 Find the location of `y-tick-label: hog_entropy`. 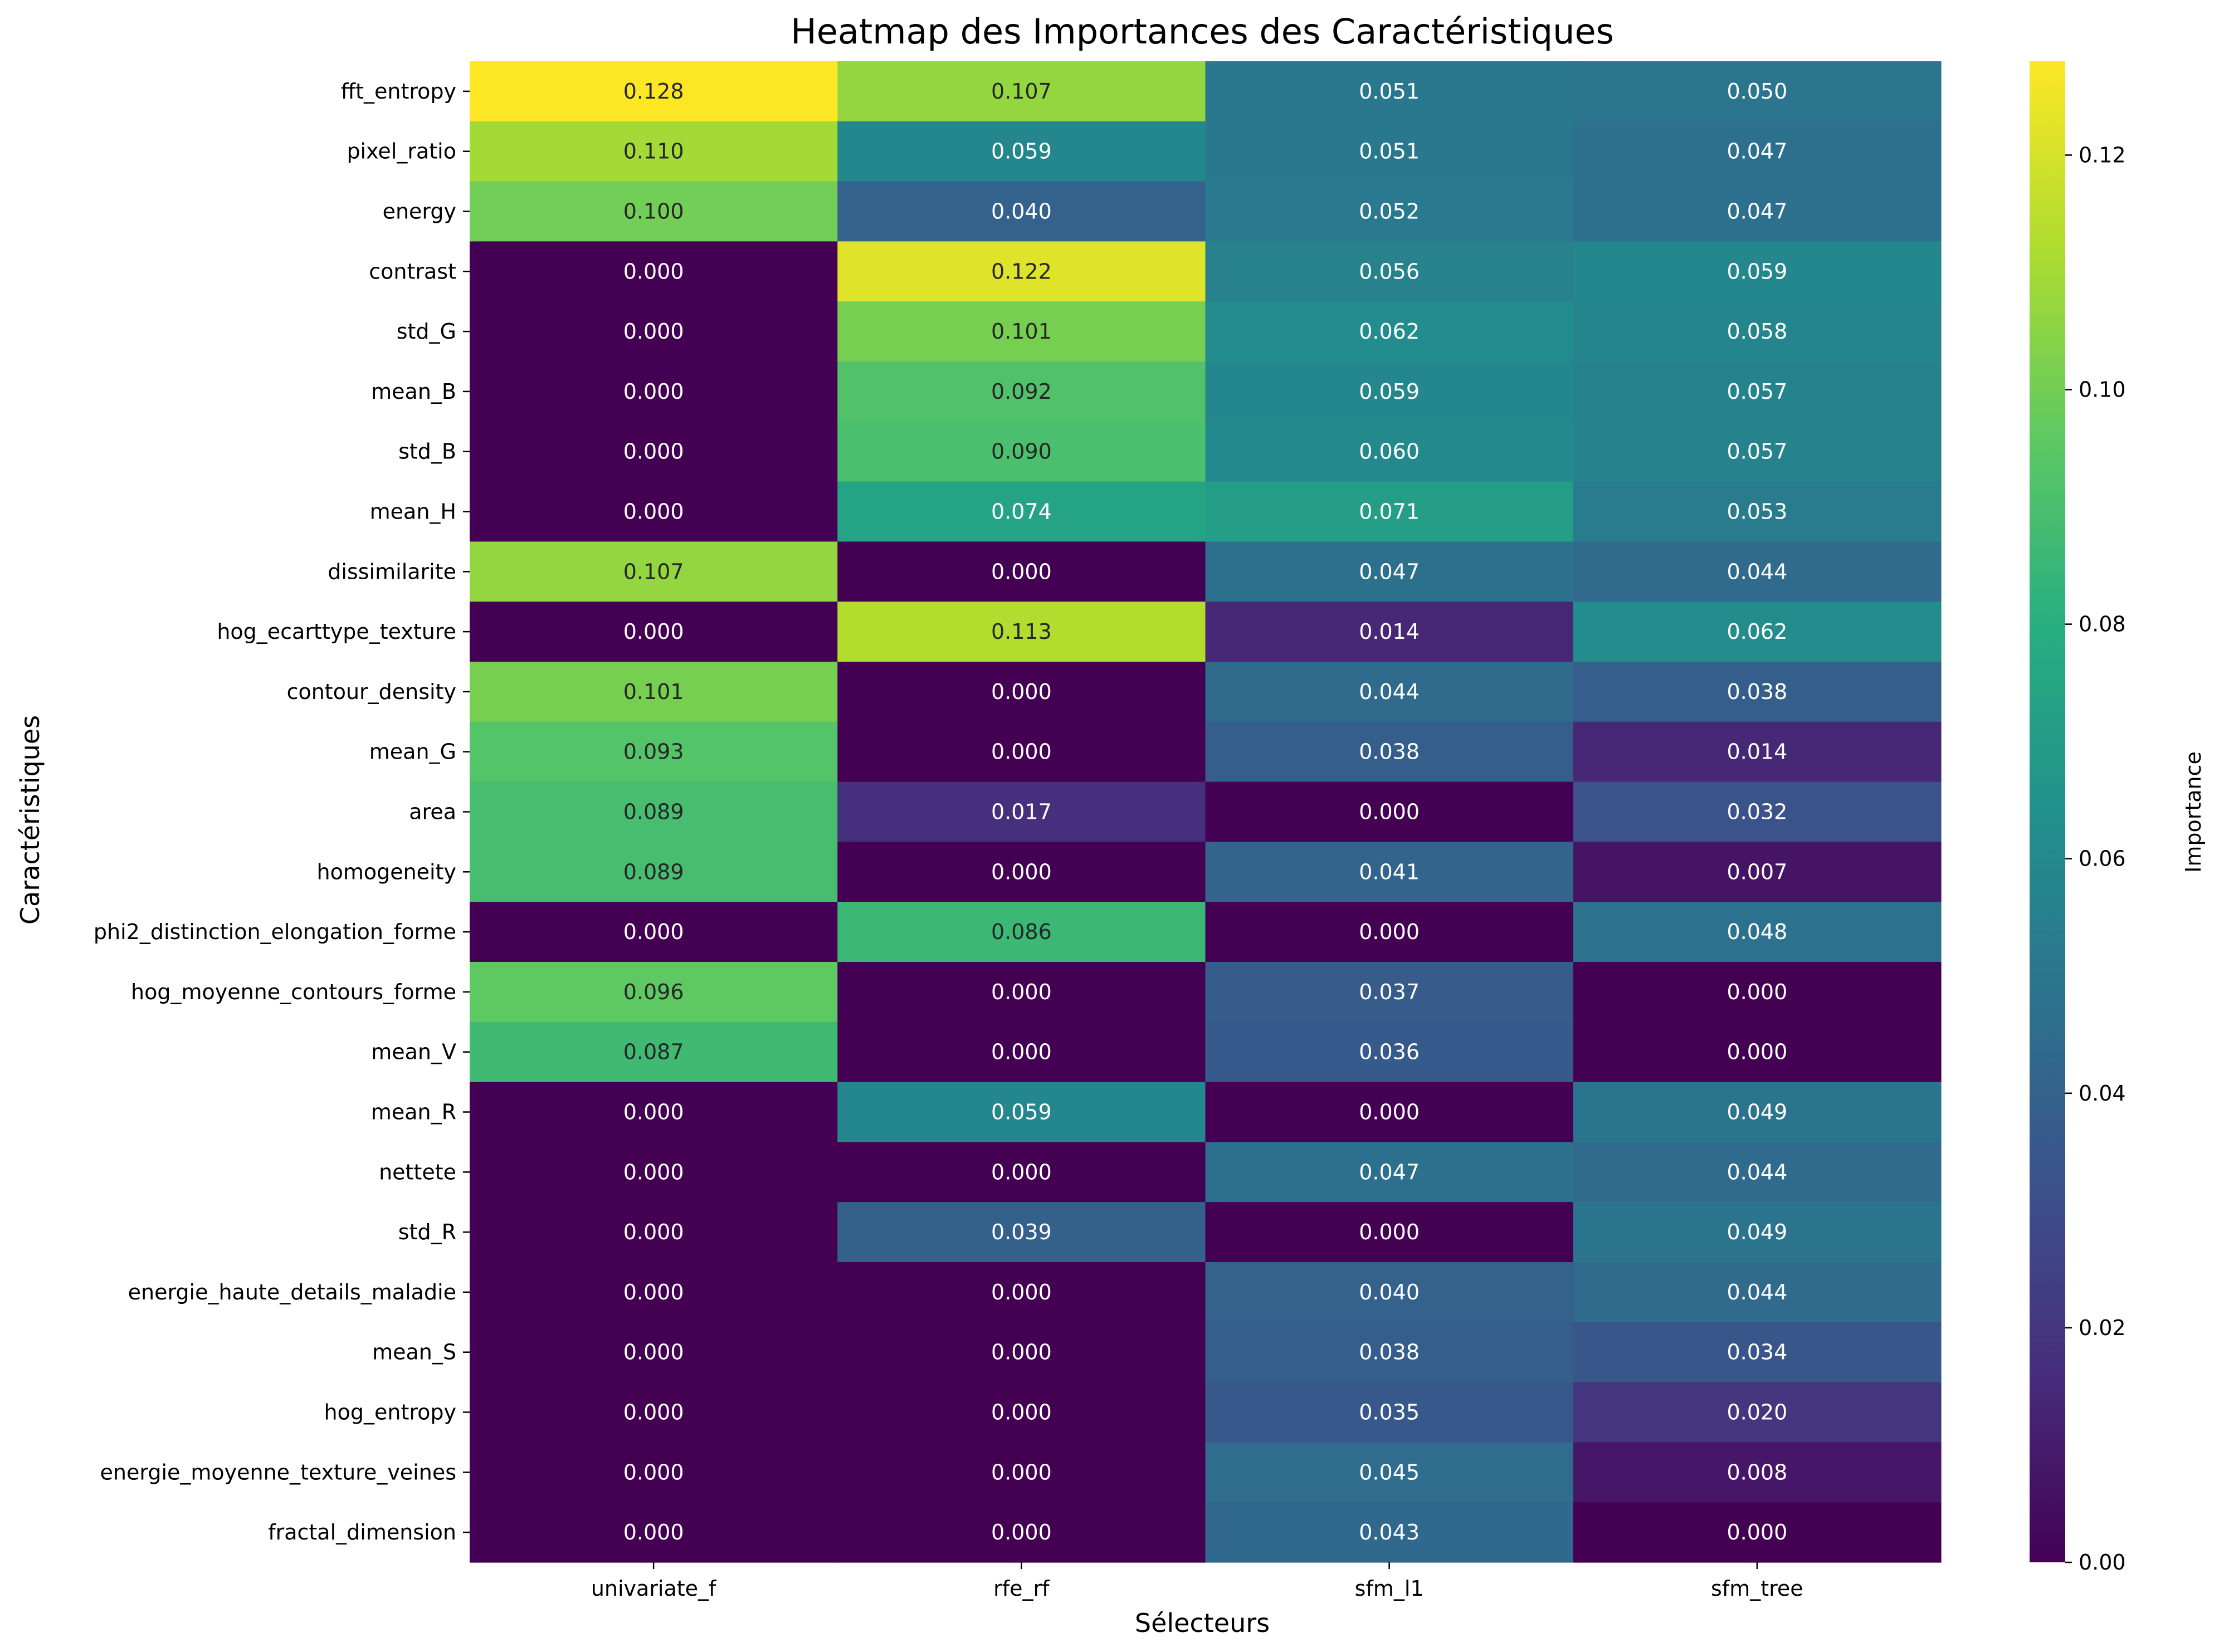

y-tick-label: hog_entropy is located at coordinates (390, 1412).